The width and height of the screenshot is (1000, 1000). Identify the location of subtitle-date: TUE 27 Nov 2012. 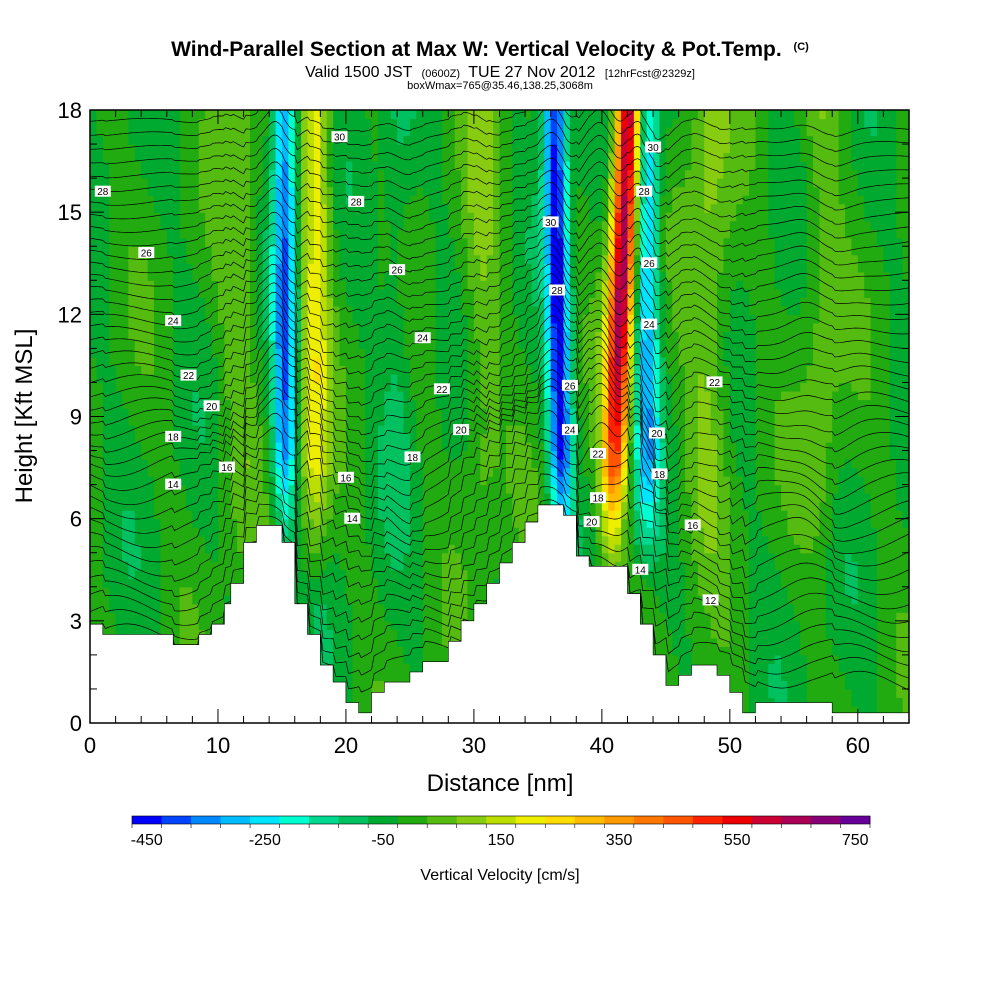
(531, 72).